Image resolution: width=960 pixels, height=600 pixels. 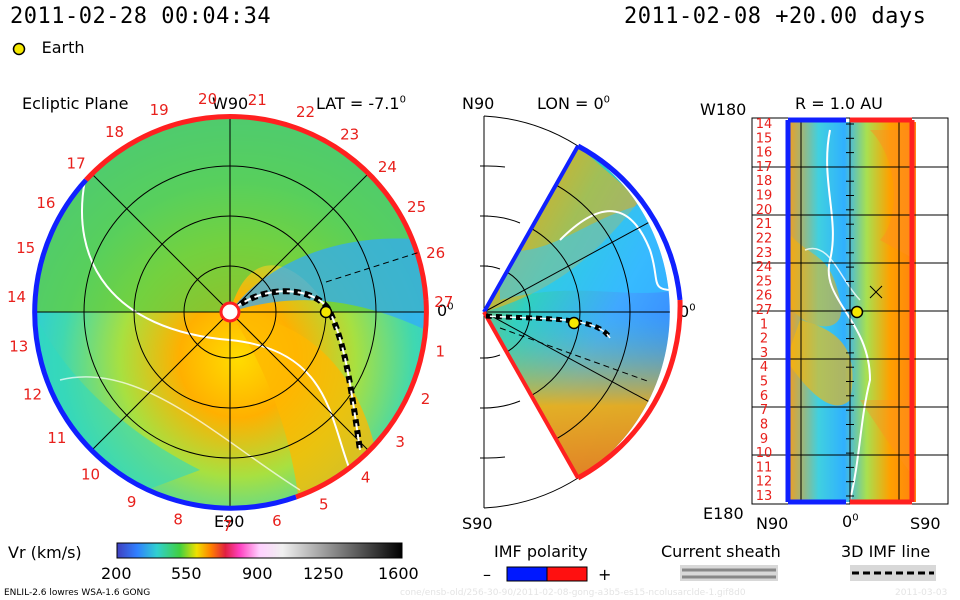 What do you see at coordinates (729, 573) in the screenshot?
I see `current-sheath-legend` at bounding box center [729, 573].